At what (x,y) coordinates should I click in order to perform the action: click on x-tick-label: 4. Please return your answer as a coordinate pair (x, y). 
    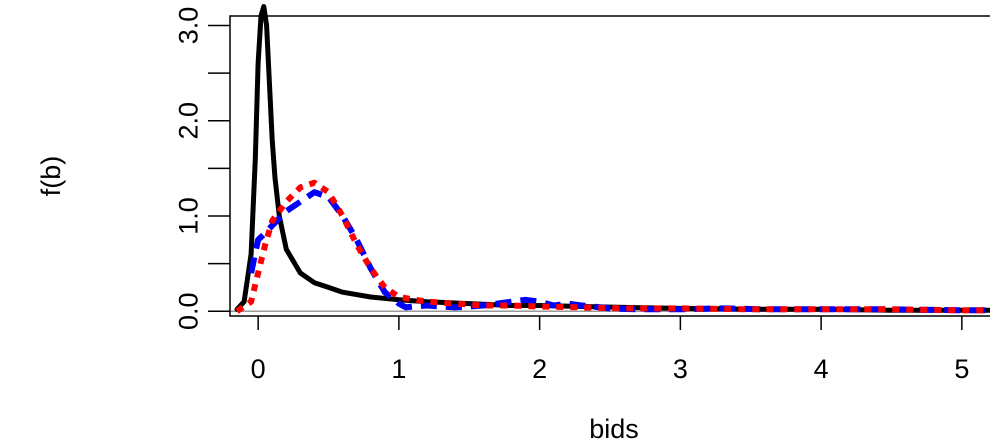
    Looking at the image, I should click on (821, 369).